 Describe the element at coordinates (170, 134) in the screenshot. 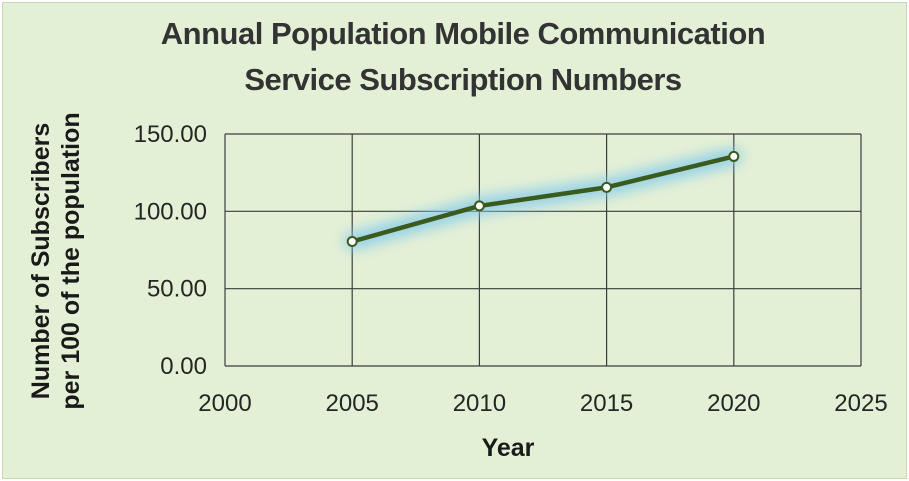

I see `y-tick-label: 150.00` at that location.